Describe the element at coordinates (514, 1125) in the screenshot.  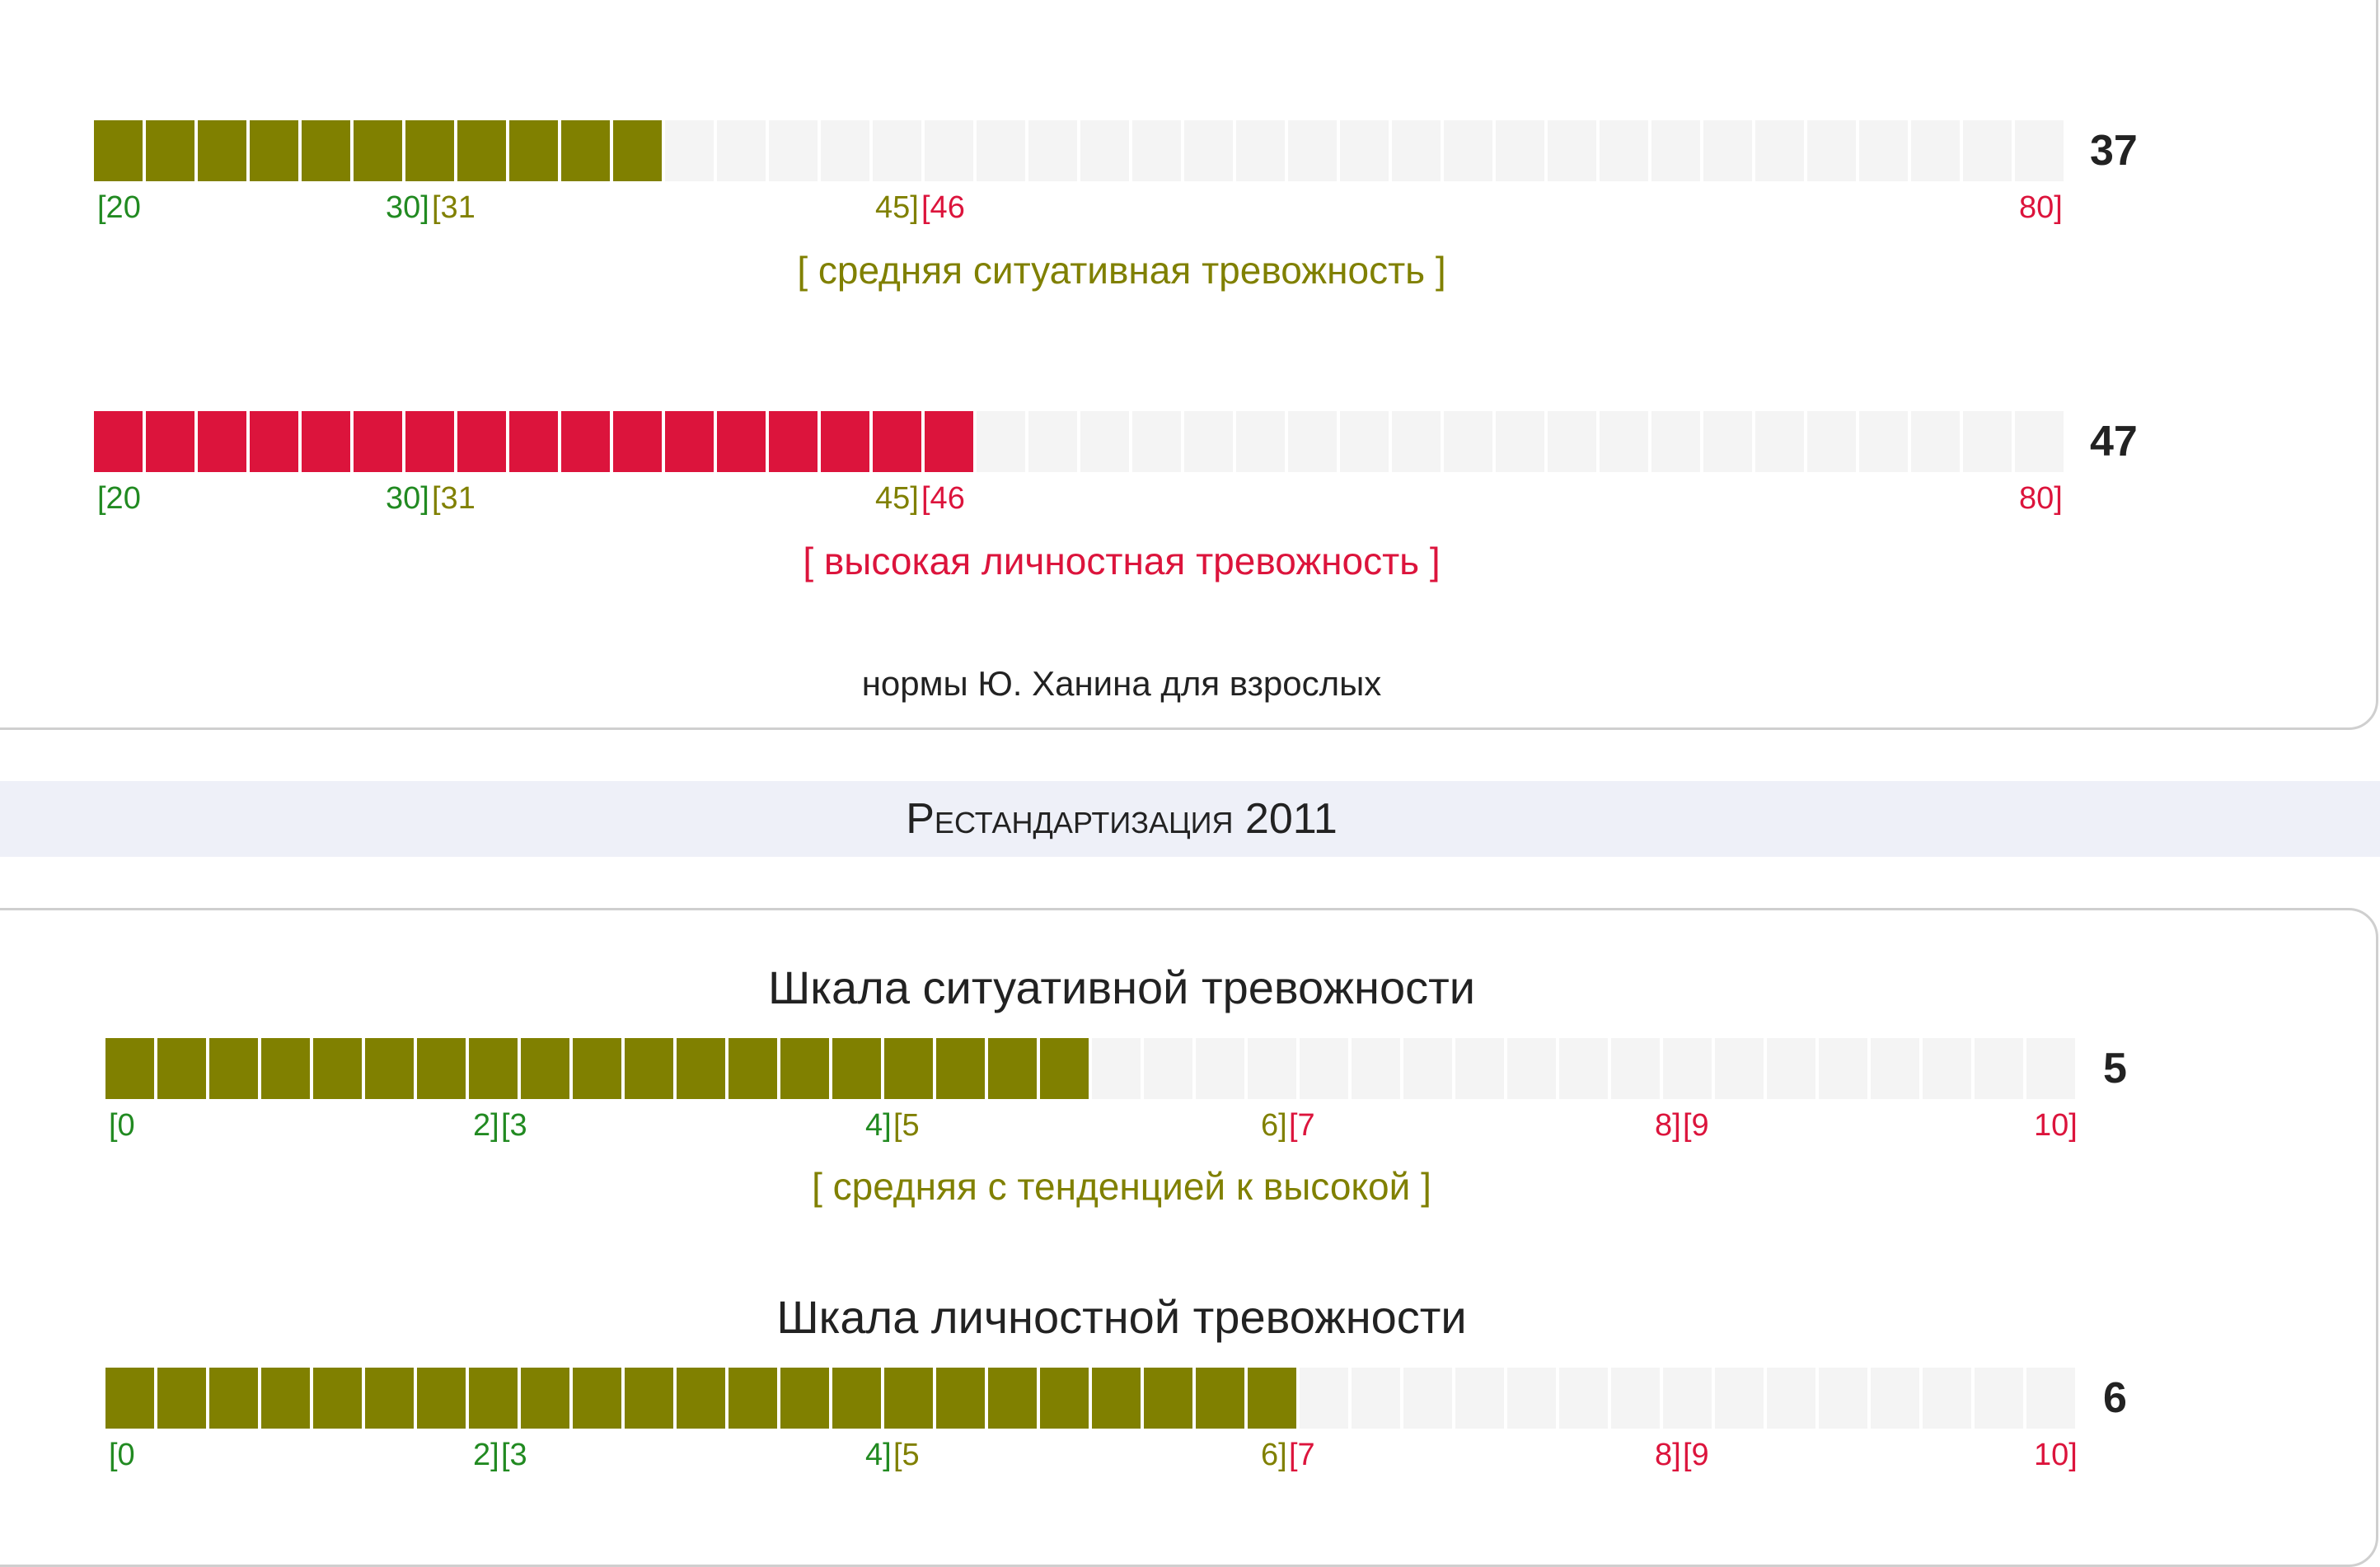
I see `tick-label: [3` at that location.